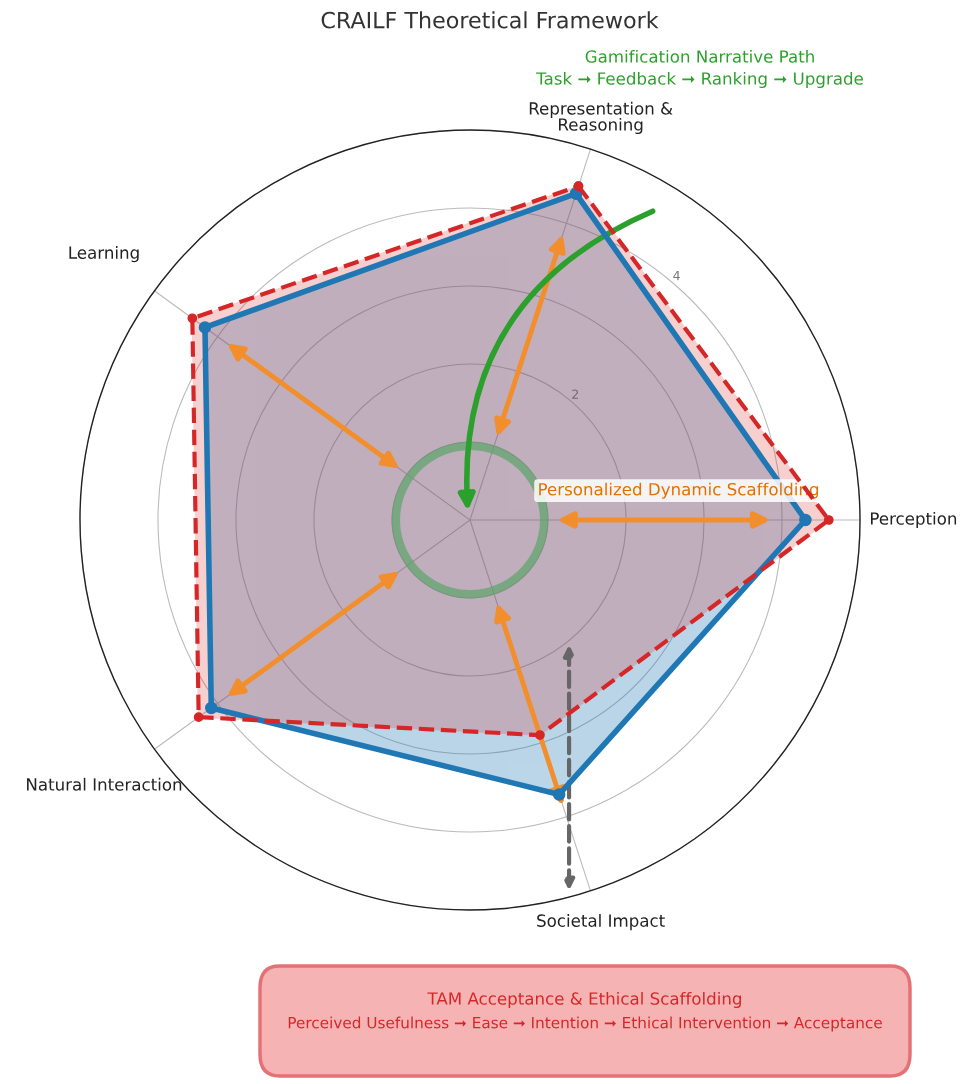 Image resolution: width=979 pixels, height=1084 pixels. I want to click on text: Perceived Usefulness ➞ Ease ➞ Intention ➞ Ethical Intervention ➞ Acceptance, so click(585, 1024).